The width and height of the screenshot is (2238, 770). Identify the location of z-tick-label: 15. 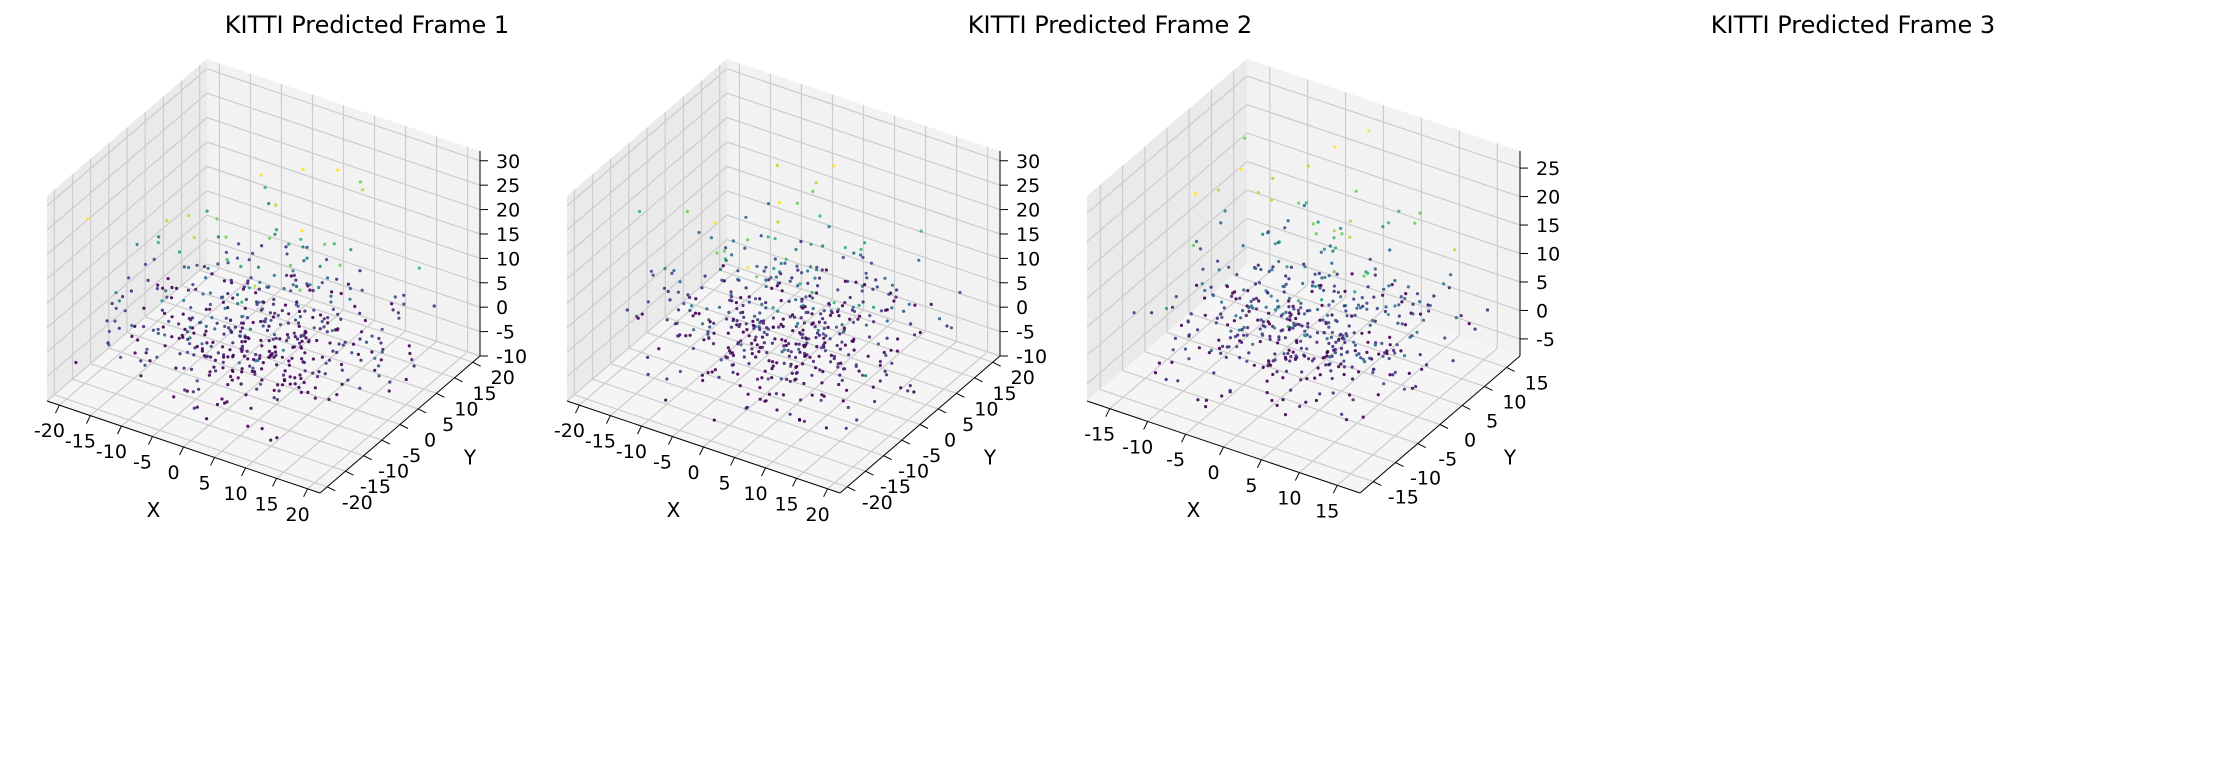
(1548, 226).